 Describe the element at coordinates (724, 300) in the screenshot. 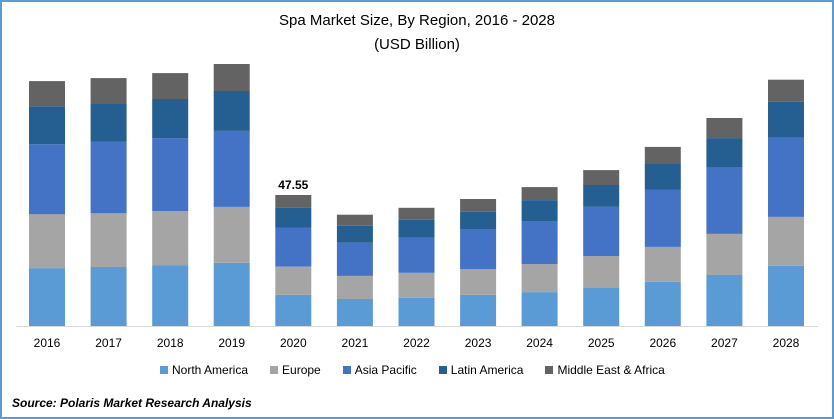

I see `bar-segment-north-america-2027` at that location.